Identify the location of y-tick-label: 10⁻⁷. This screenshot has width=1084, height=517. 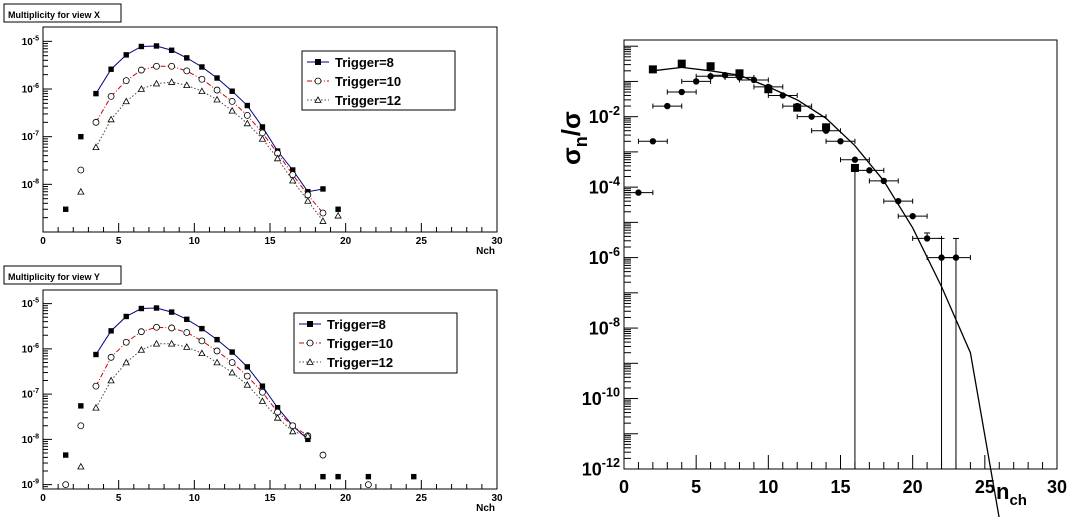
(30, 137).